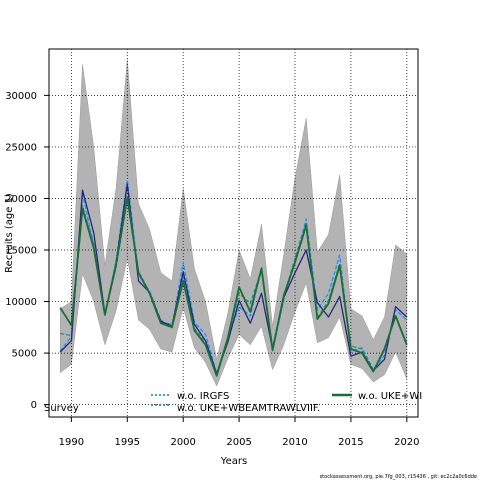 This screenshot has width=480, height=480. What do you see at coordinates (71, 442) in the screenshot?
I see `x-tick-label: 1990` at bounding box center [71, 442].